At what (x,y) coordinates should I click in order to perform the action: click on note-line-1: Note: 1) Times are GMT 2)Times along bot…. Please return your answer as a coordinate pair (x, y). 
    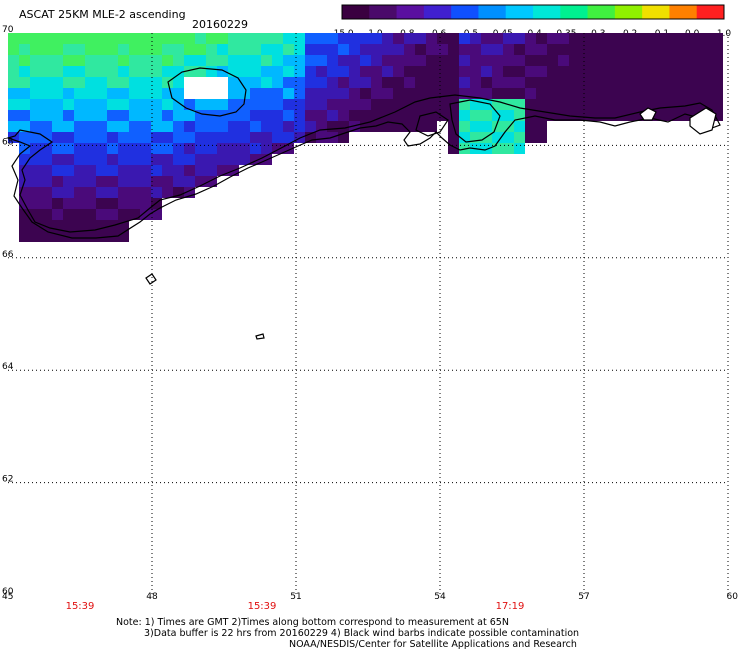
    Looking at the image, I should click on (312, 622).